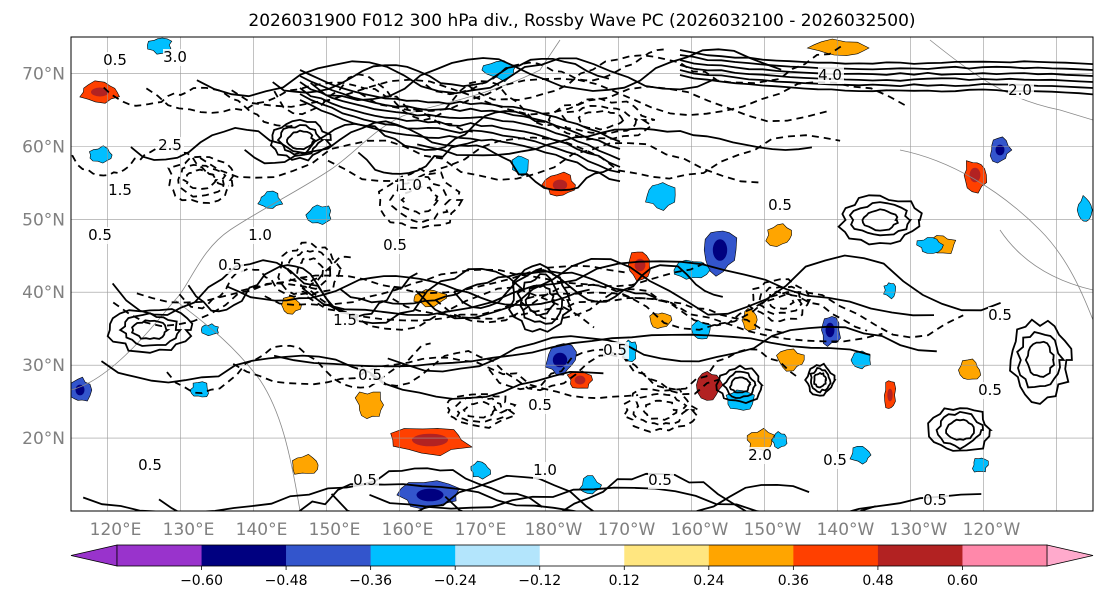 The image size is (1105, 604). What do you see at coordinates (708, 581) in the screenshot?
I see `colorbar-tick-label: 0.24` at bounding box center [708, 581].